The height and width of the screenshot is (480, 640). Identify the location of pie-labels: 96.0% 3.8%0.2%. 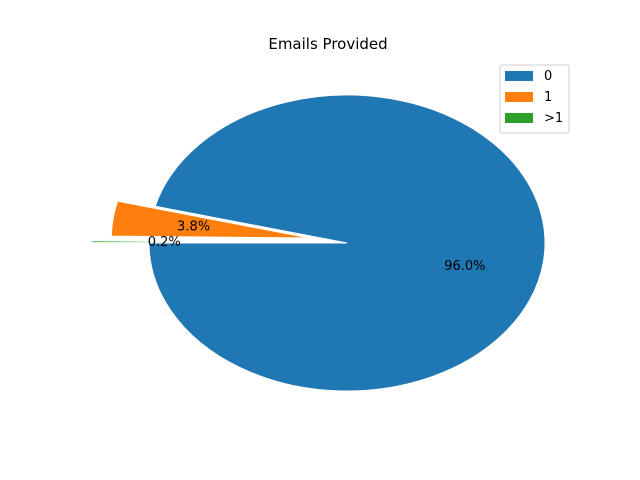
(317, 246).